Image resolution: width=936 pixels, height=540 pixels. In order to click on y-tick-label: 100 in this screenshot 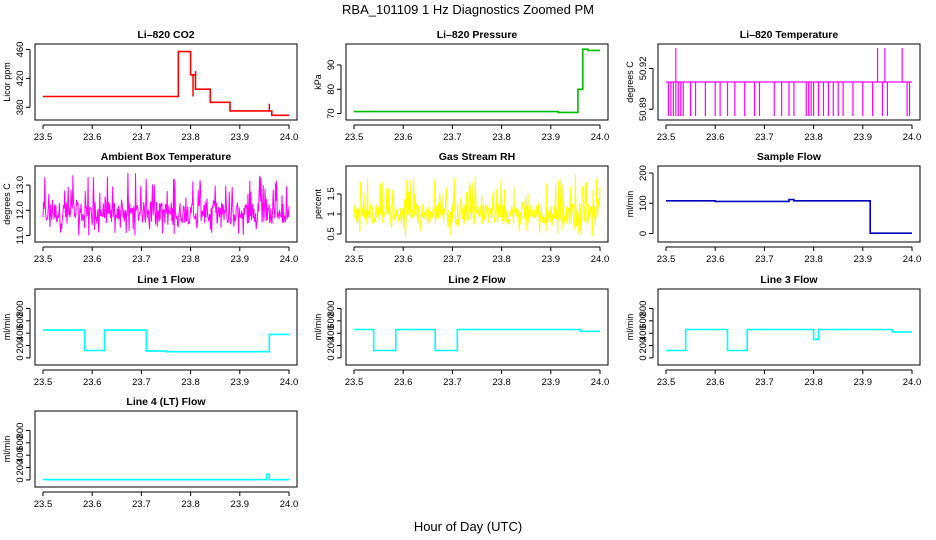, I will do `click(643, 203)`.